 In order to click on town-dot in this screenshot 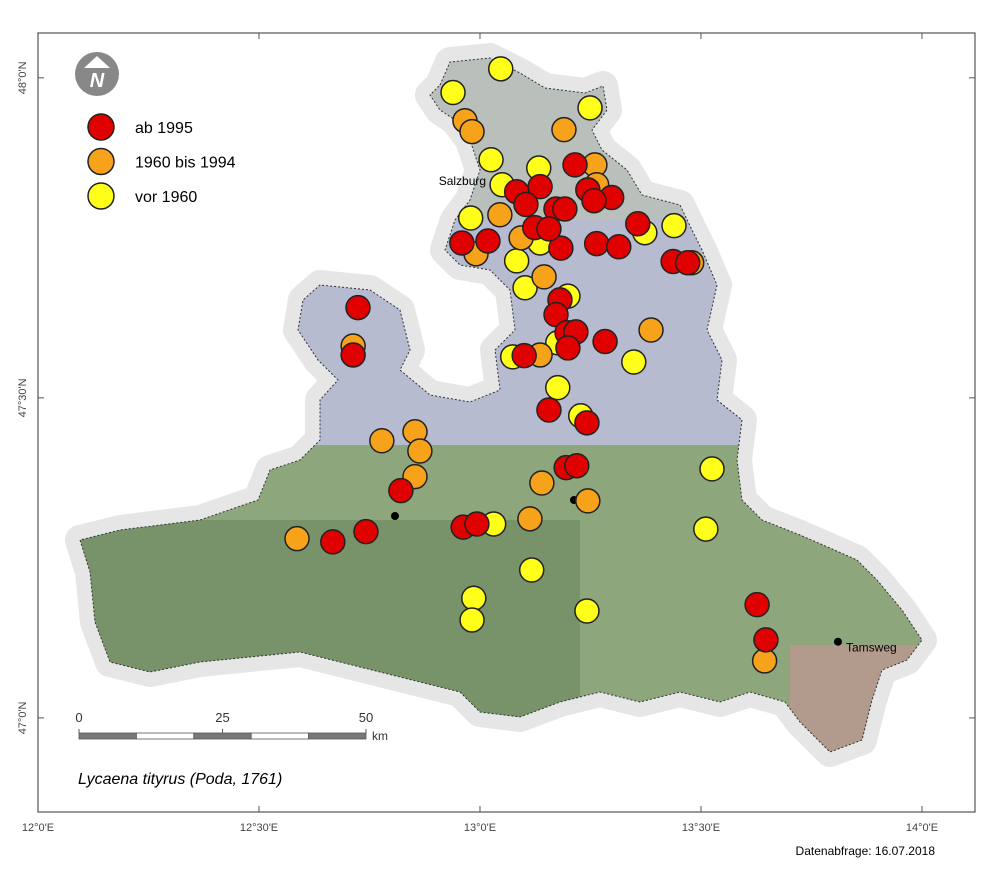, I will do `click(395, 516)`.